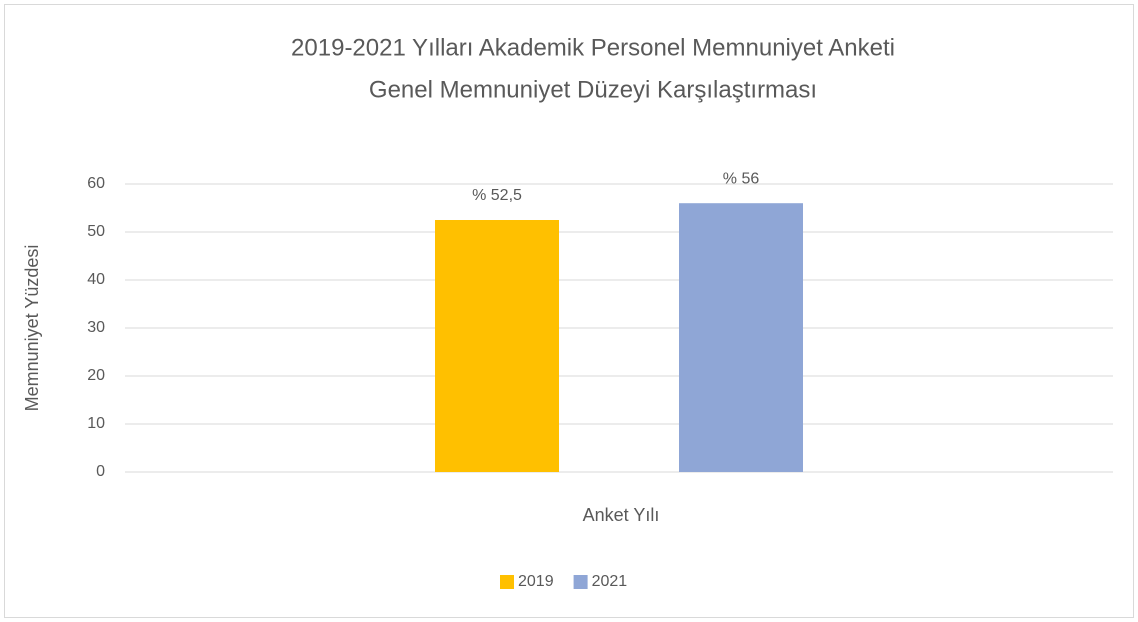  Describe the element at coordinates (741, 178) in the screenshot. I see `data-label: % 56` at that location.